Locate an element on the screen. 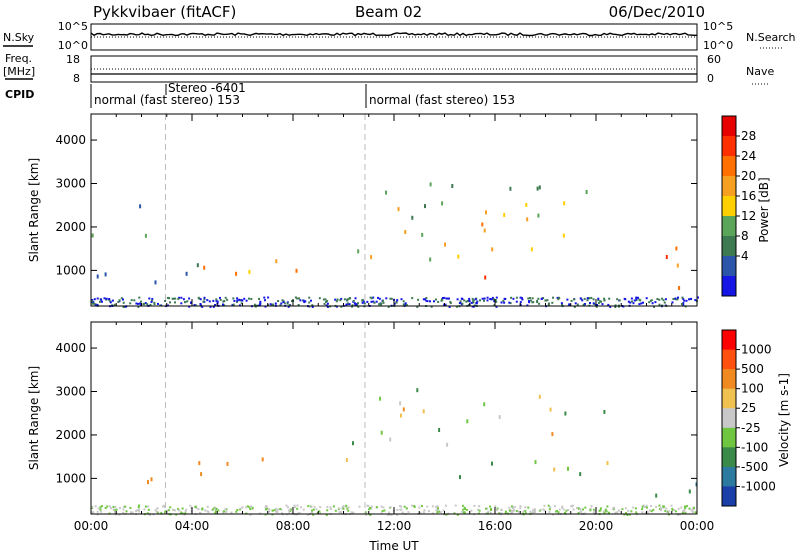  nave-label: Nave is located at coordinates (760, 71).